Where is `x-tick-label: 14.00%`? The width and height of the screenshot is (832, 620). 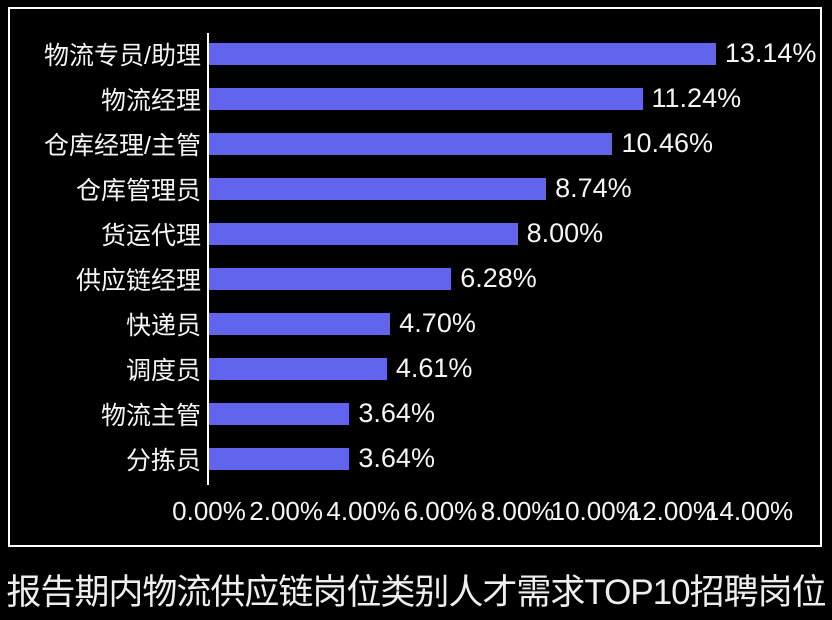
x-tick-label: 14.00% is located at coordinates (749, 511).